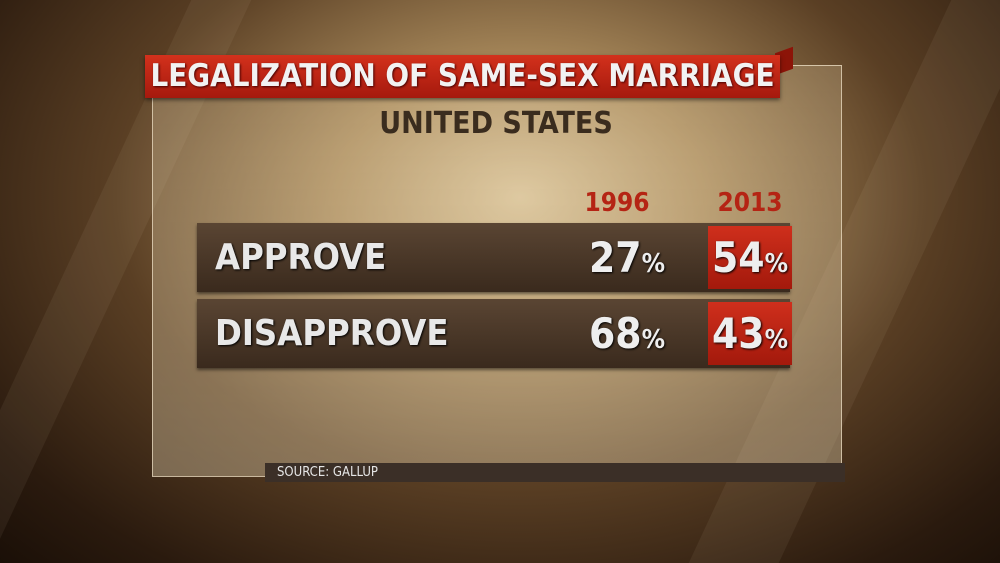  I want to click on source-caption: SOURCE: GALLUP, so click(555, 472).